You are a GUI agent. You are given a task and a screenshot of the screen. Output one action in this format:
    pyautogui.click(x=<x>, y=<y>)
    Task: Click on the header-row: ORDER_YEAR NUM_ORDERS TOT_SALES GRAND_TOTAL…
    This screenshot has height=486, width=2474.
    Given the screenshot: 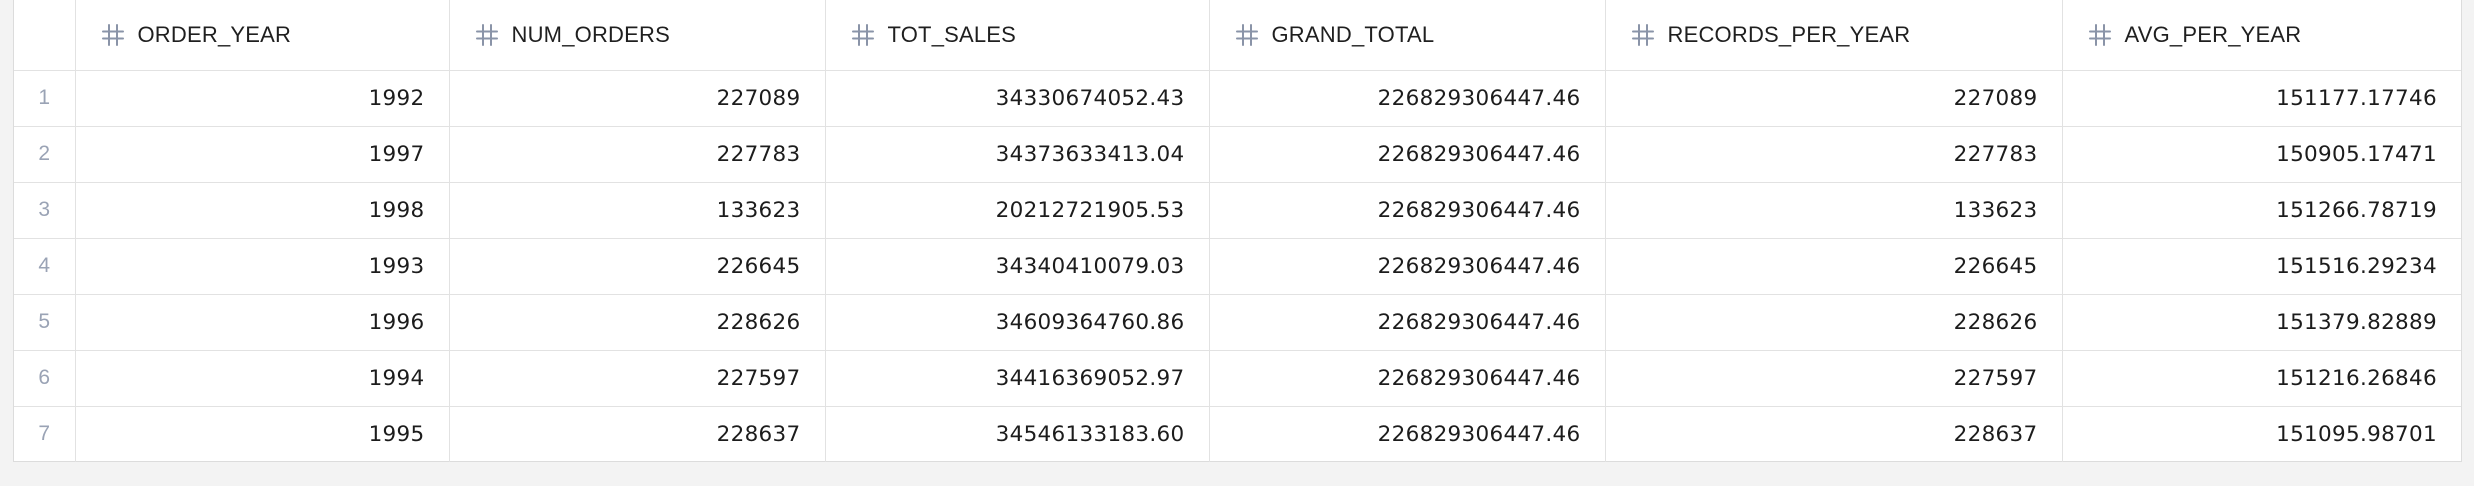 What is the action you would take?
    pyautogui.click(x=1237, y=35)
    